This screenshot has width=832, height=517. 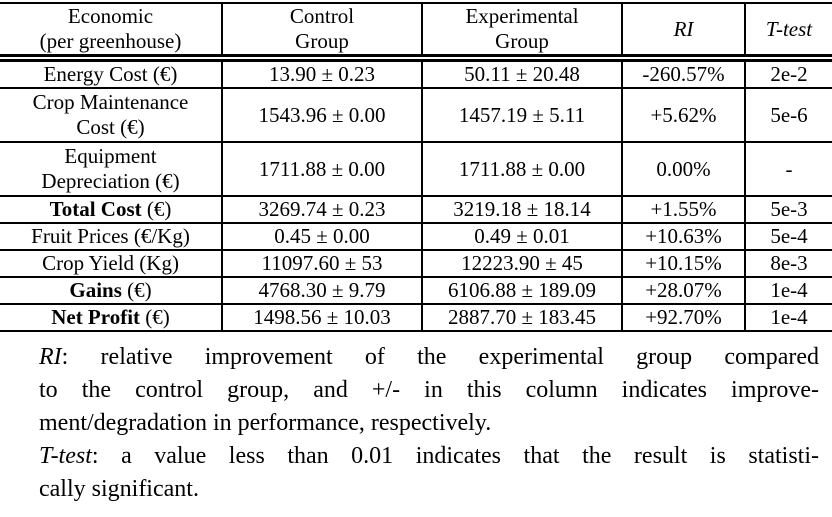 What do you see at coordinates (683, 115) in the screenshot?
I see `ri-value: +5.62%` at bounding box center [683, 115].